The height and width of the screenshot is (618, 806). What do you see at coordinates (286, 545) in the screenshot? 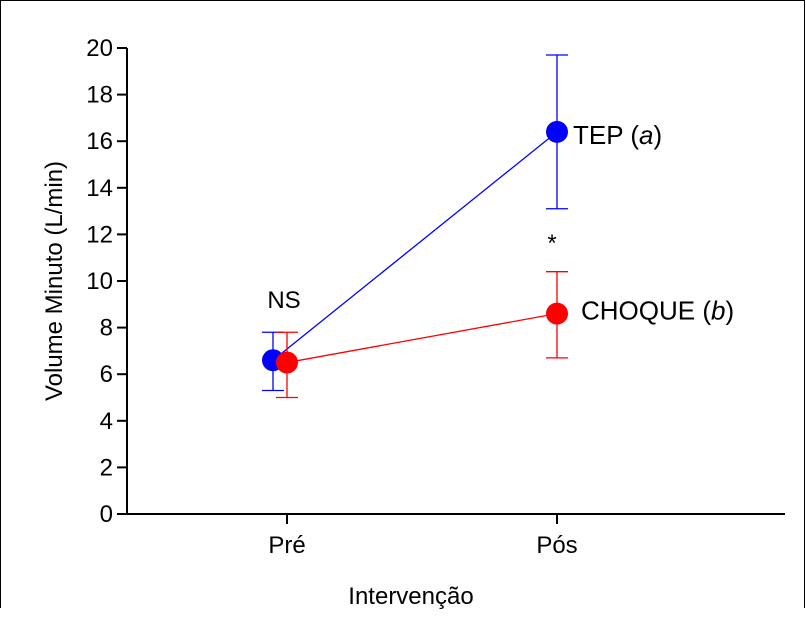
I see `x-tick-label: Pré` at bounding box center [286, 545].